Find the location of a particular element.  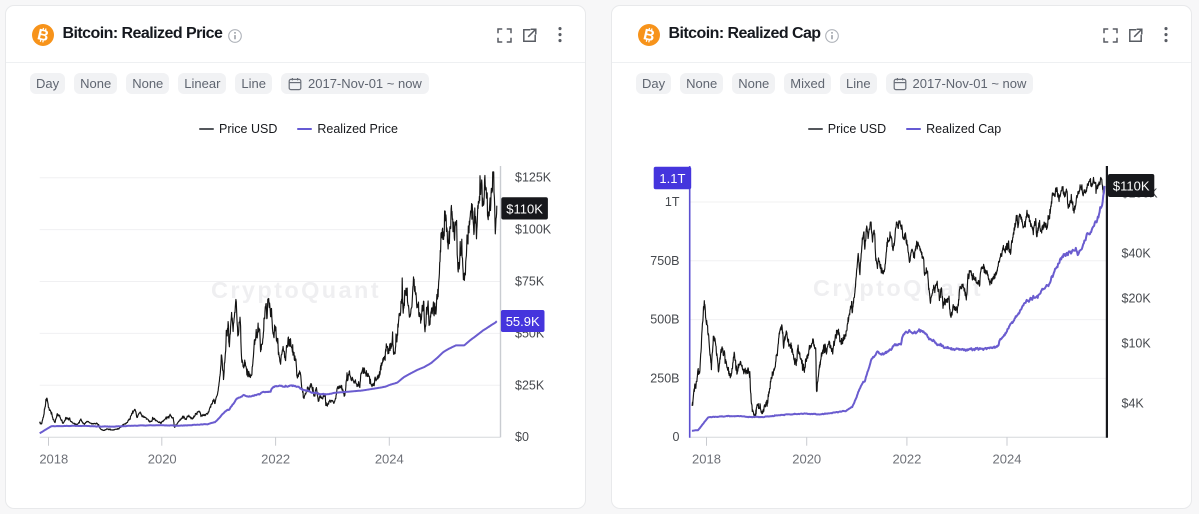

svg-text: 250B is located at coordinates (664, 378).